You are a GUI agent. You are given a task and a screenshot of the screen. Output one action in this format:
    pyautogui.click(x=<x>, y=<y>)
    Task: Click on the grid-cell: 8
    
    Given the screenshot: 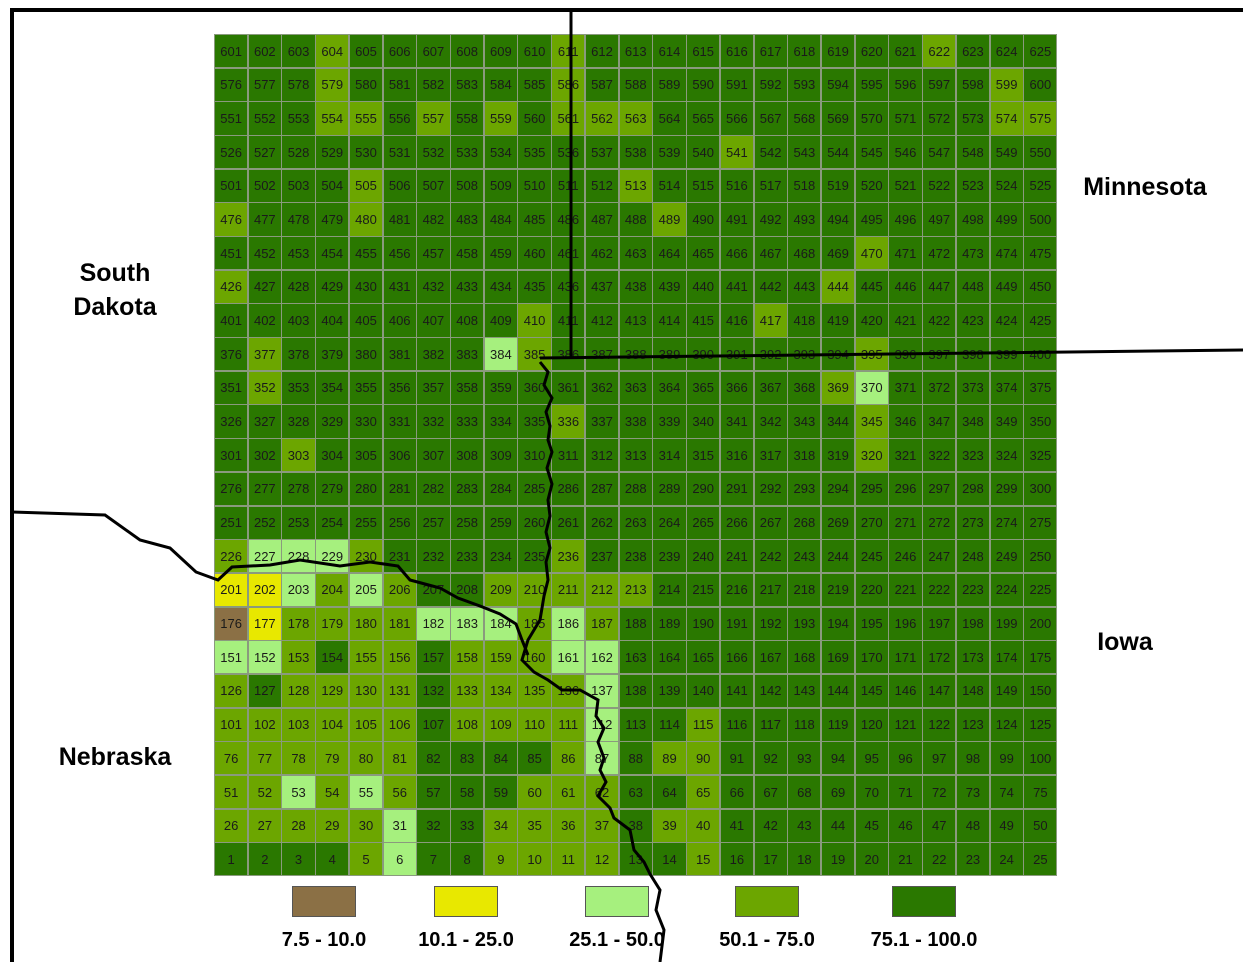 What is the action you would take?
    pyautogui.click(x=467, y=859)
    